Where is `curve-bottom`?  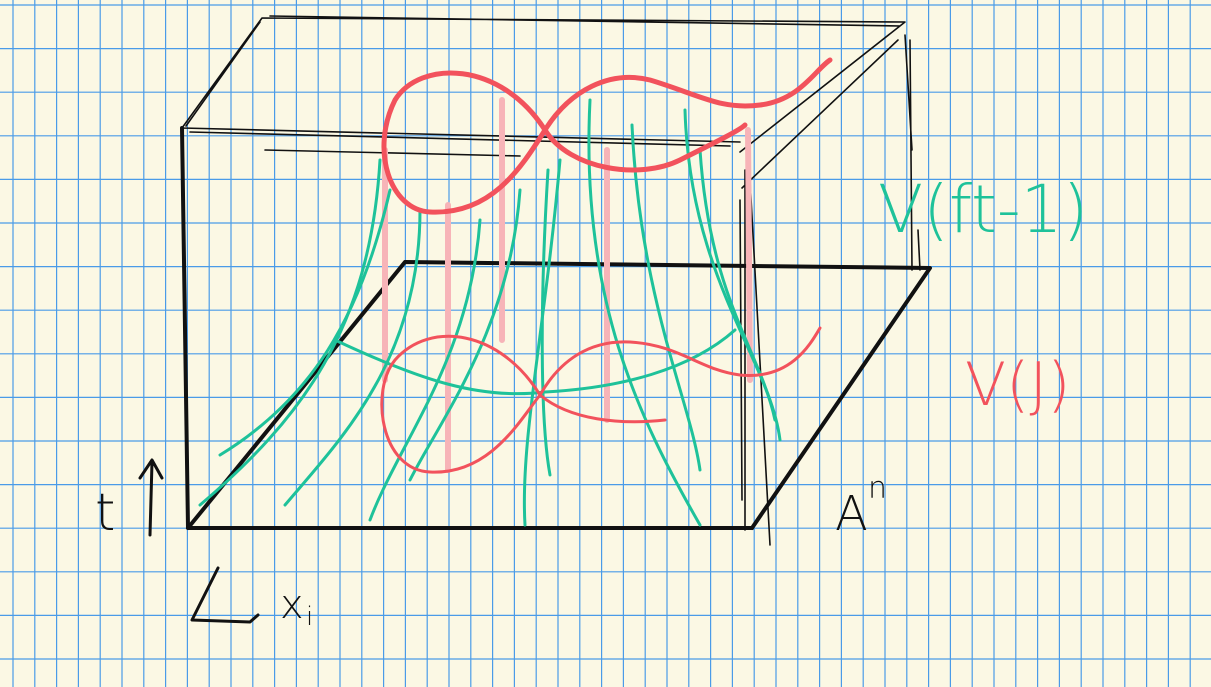
curve-bottom is located at coordinates (601, 400).